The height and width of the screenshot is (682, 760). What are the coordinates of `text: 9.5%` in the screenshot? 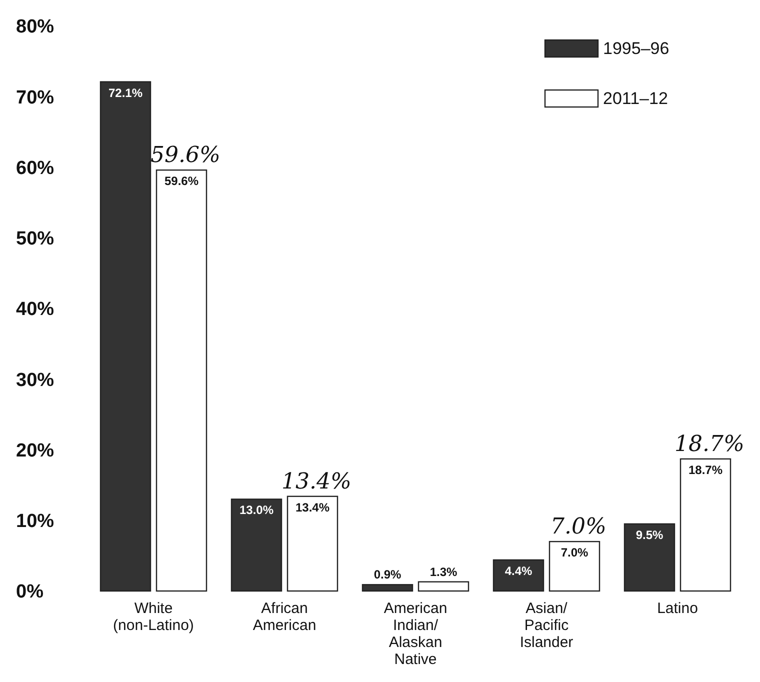 It's located at (650, 535).